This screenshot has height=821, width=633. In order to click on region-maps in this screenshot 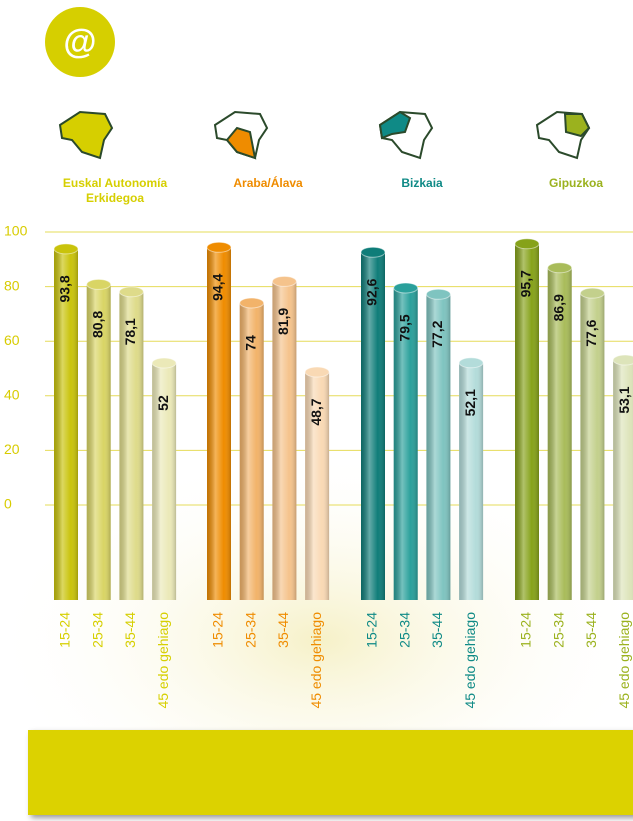, I will do `click(324, 135)`.